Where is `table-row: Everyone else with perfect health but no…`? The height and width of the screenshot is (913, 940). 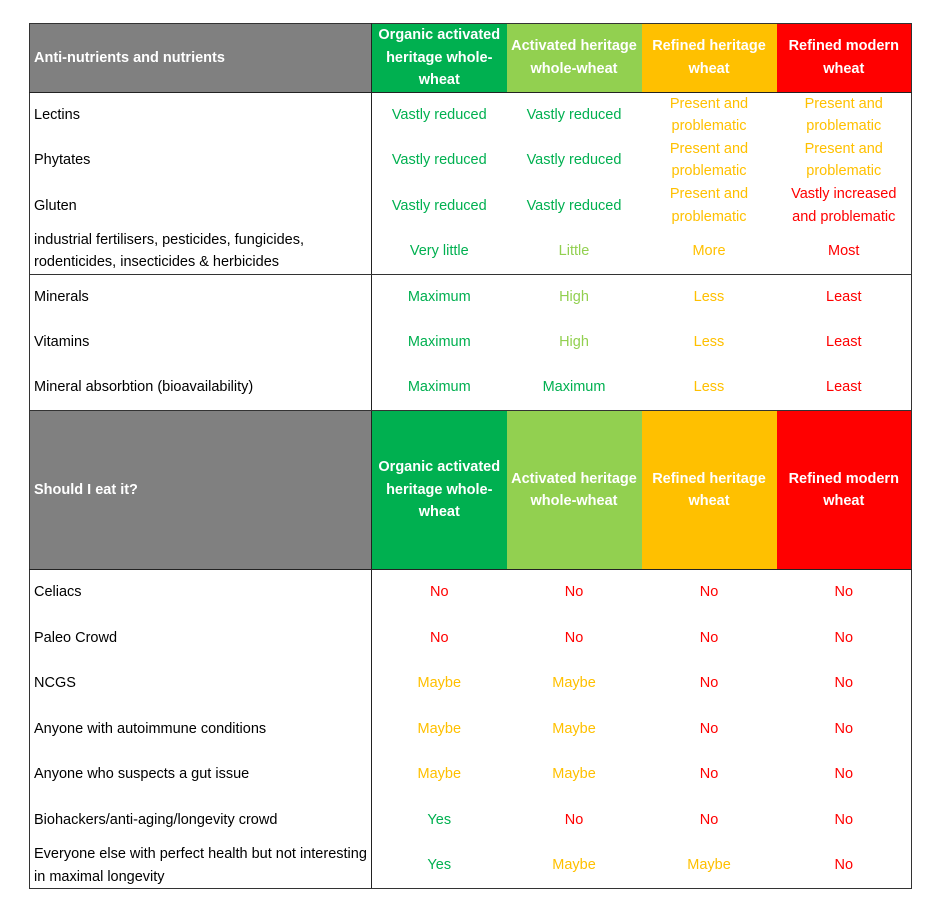 table-row: Everyone else with perfect health but no… is located at coordinates (470, 866).